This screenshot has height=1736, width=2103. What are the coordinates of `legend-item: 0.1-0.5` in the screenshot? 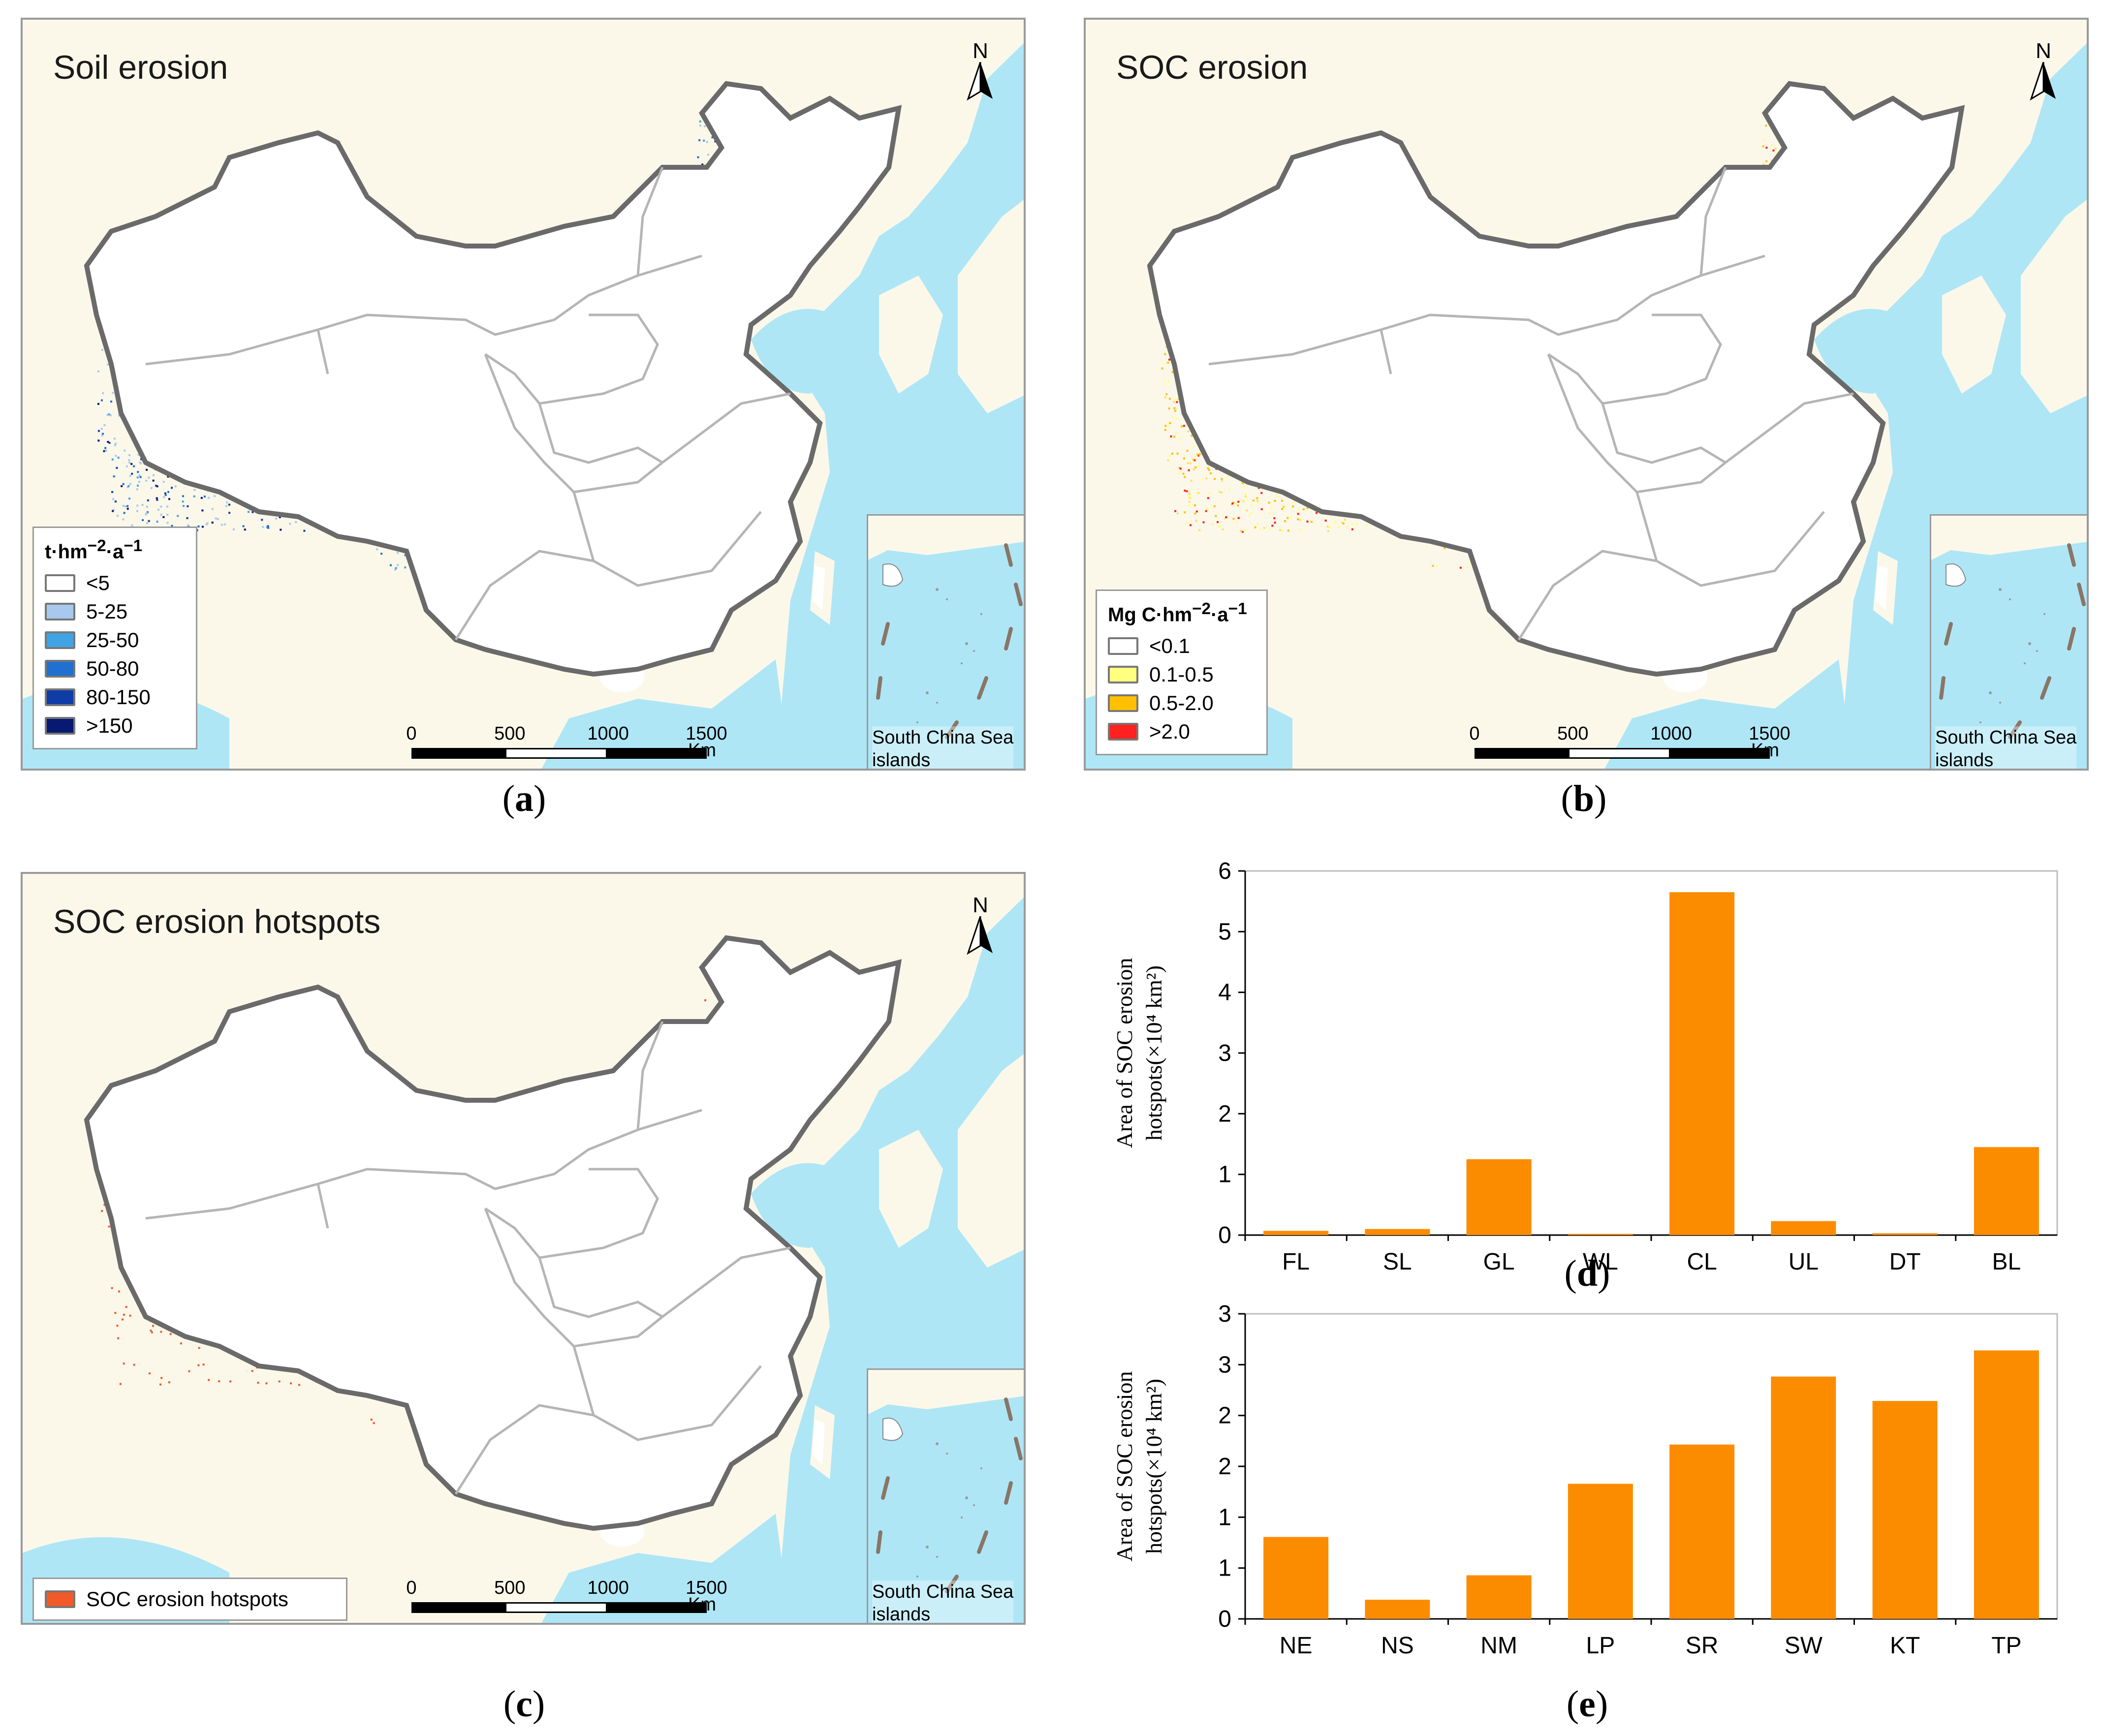 It's located at (1182, 674).